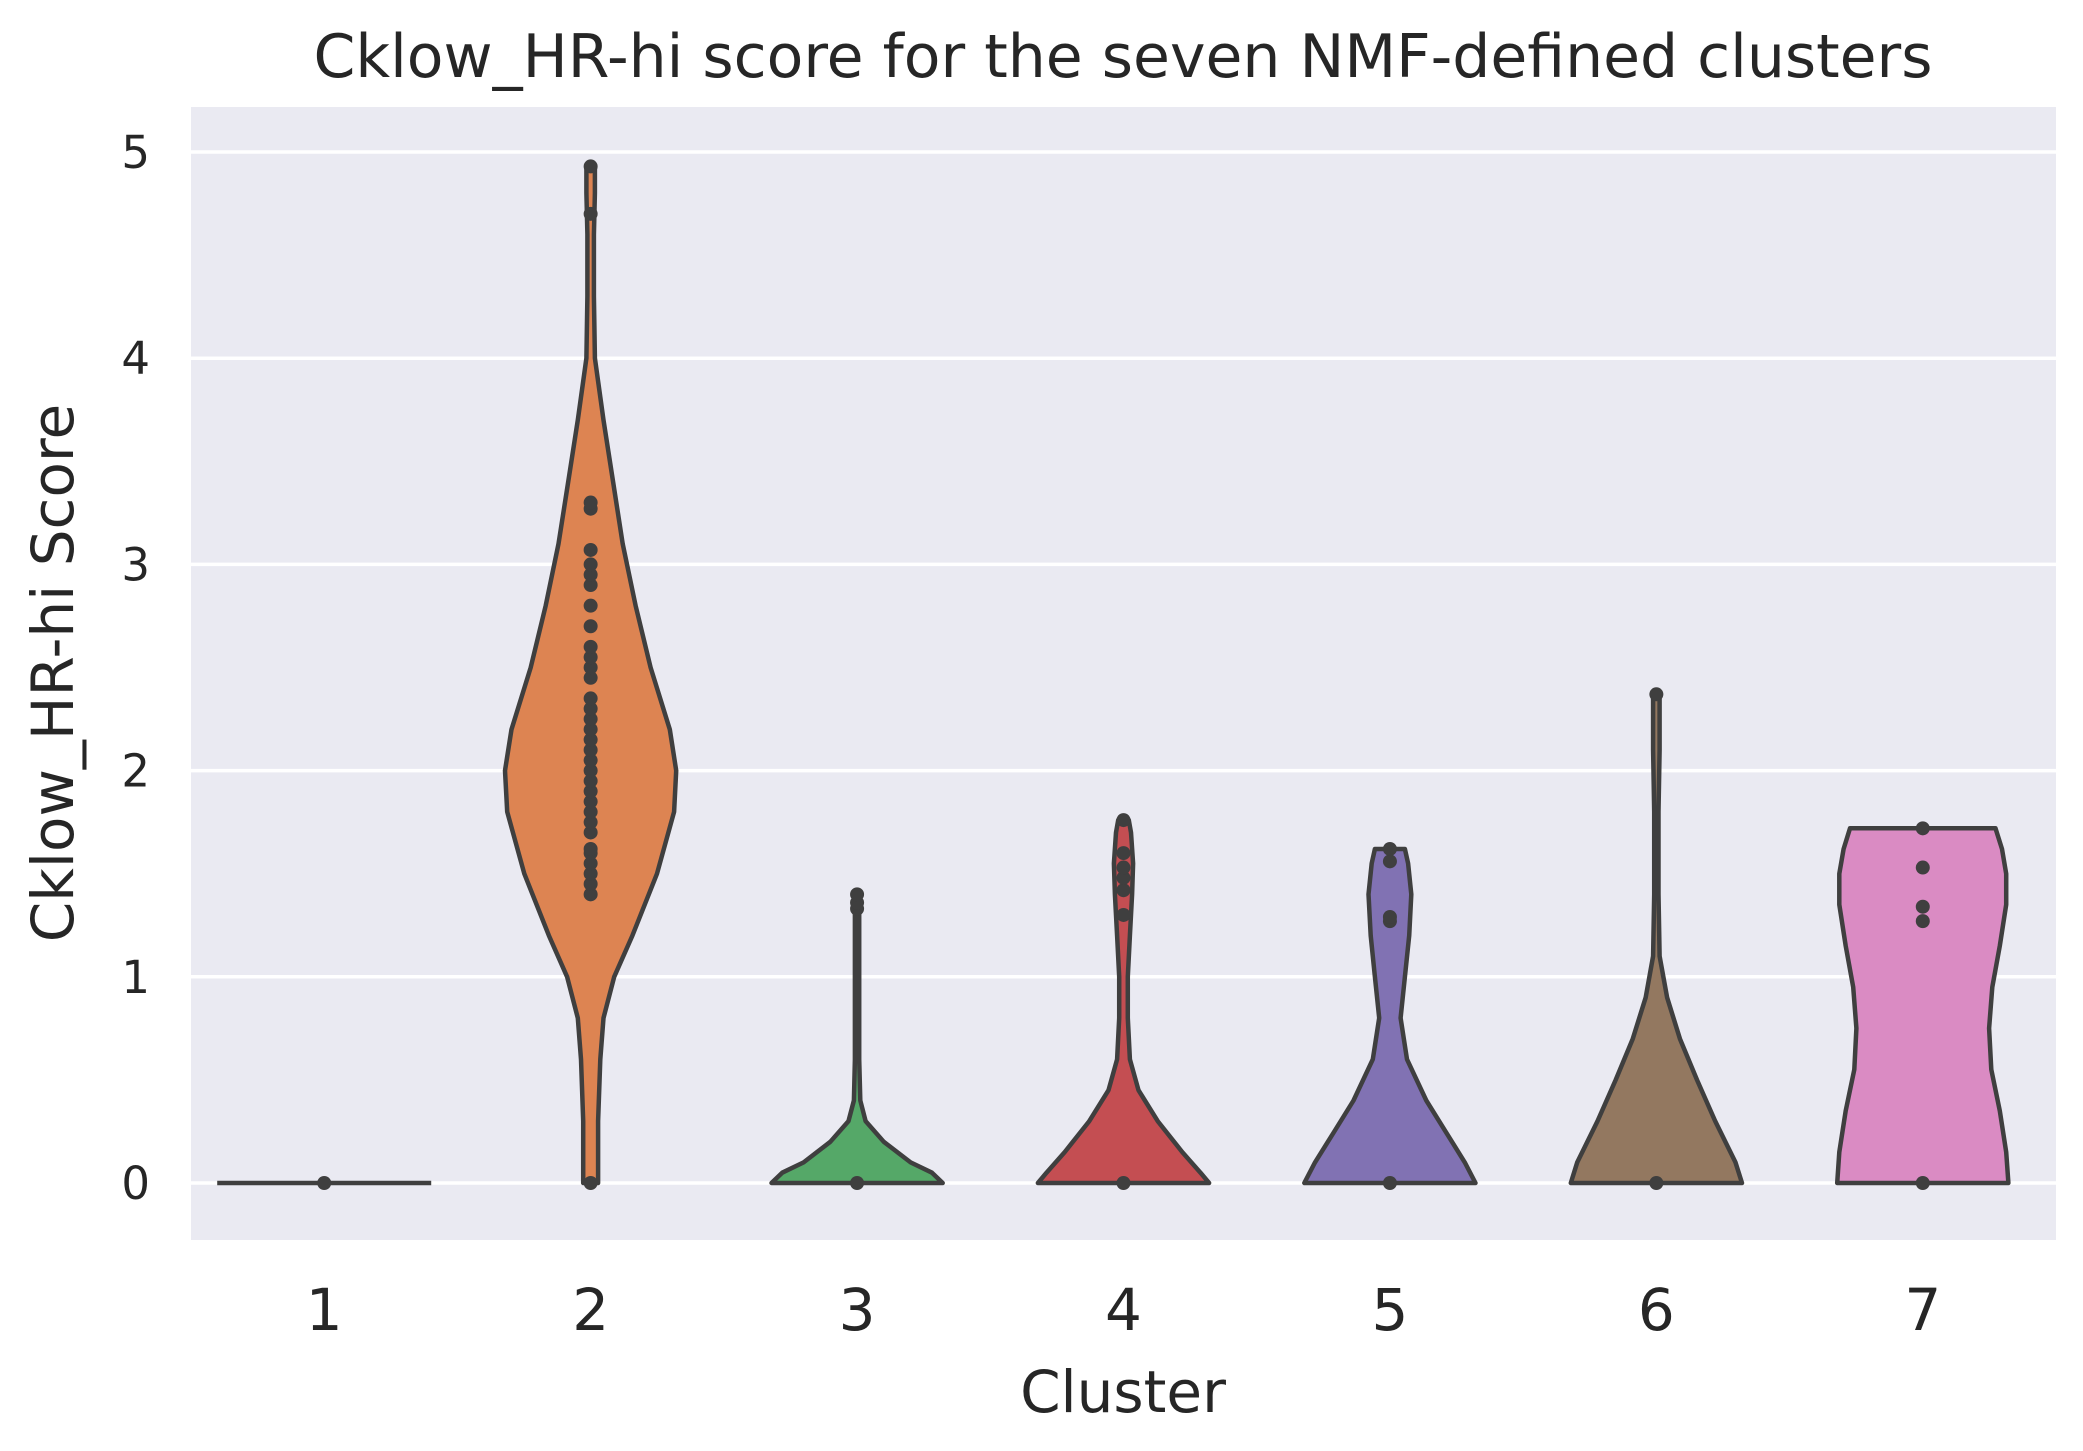 The height and width of the screenshot is (1451, 2083). Describe the element at coordinates (135, 152) in the screenshot. I see `y-tick-label: 5` at that location.